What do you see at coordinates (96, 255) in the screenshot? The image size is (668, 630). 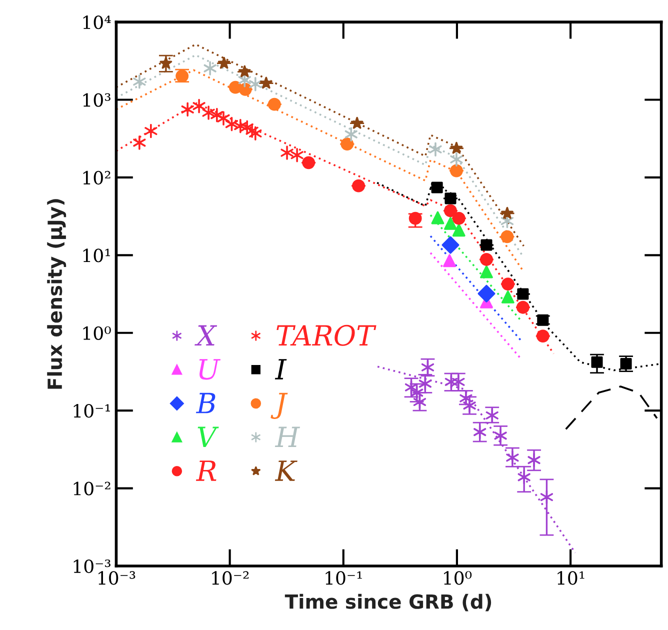 I see `y-tick-label: 10¹` at bounding box center [96, 255].